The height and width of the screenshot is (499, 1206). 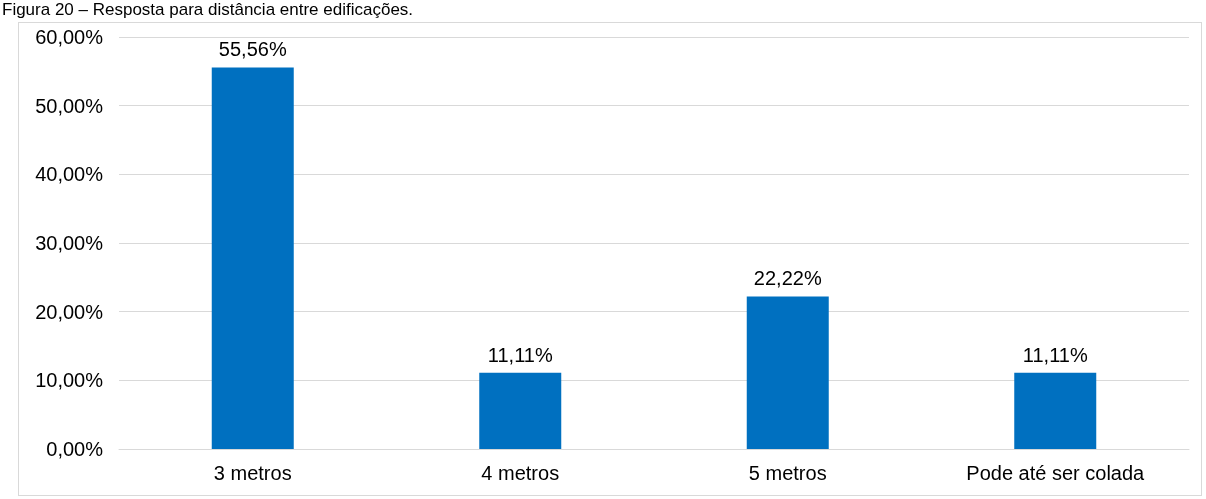 I want to click on y-tick-label: 40,00%, so click(x=69, y=174).